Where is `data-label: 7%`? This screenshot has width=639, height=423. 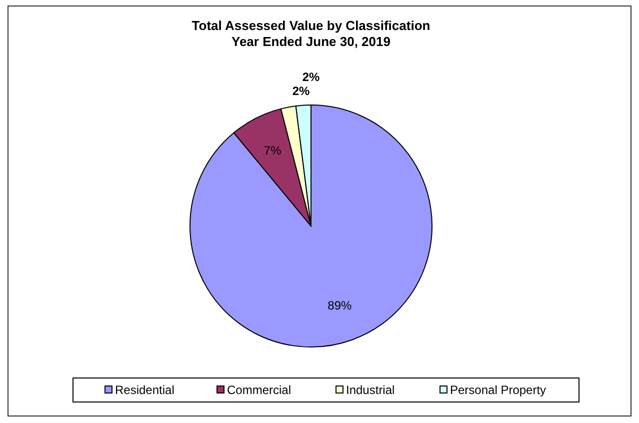 data-label: 7% is located at coordinates (273, 151).